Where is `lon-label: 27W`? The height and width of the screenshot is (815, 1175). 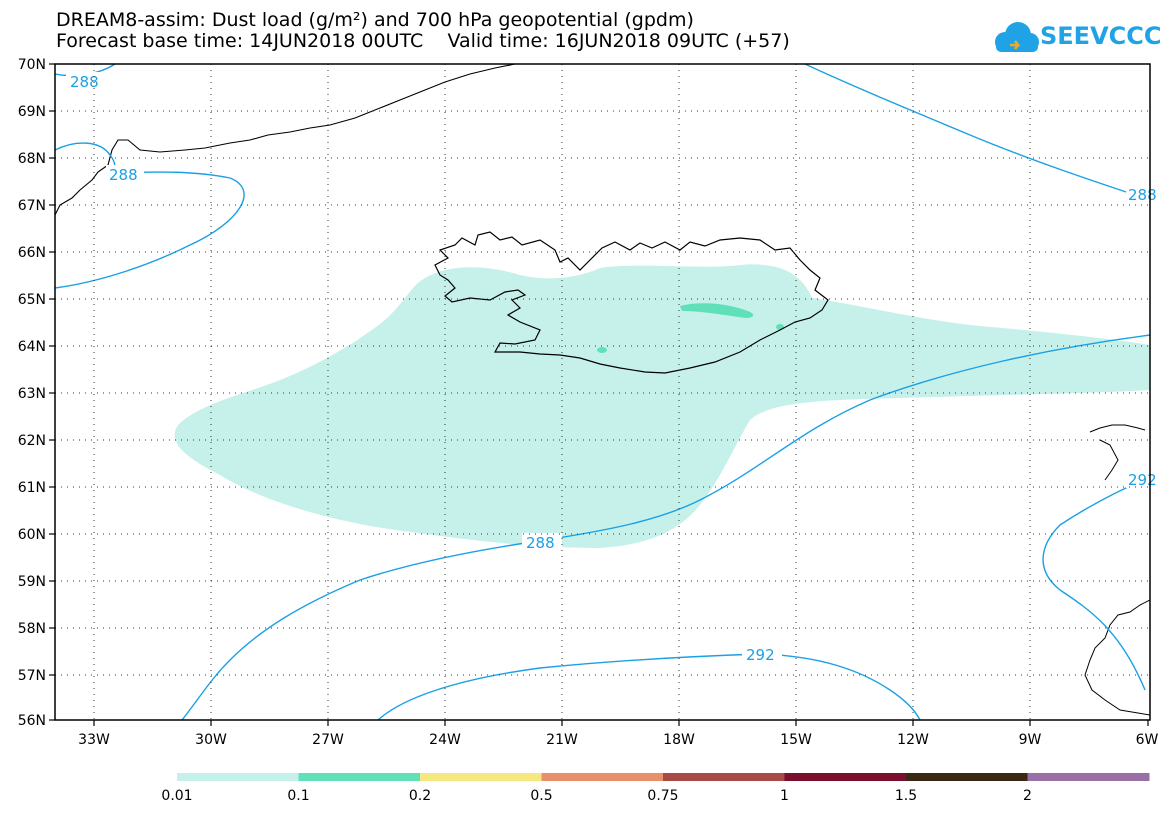
lon-label: 27W is located at coordinates (328, 740).